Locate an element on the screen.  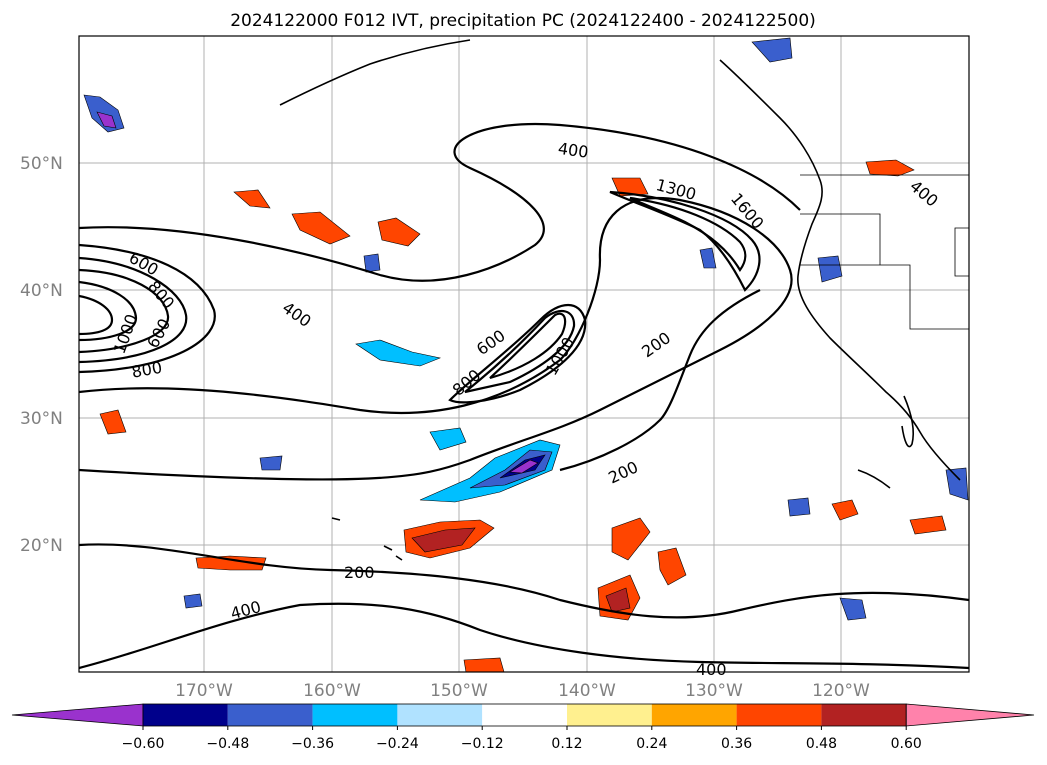
lon-label: 130°W is located at coordinates (714, 691).